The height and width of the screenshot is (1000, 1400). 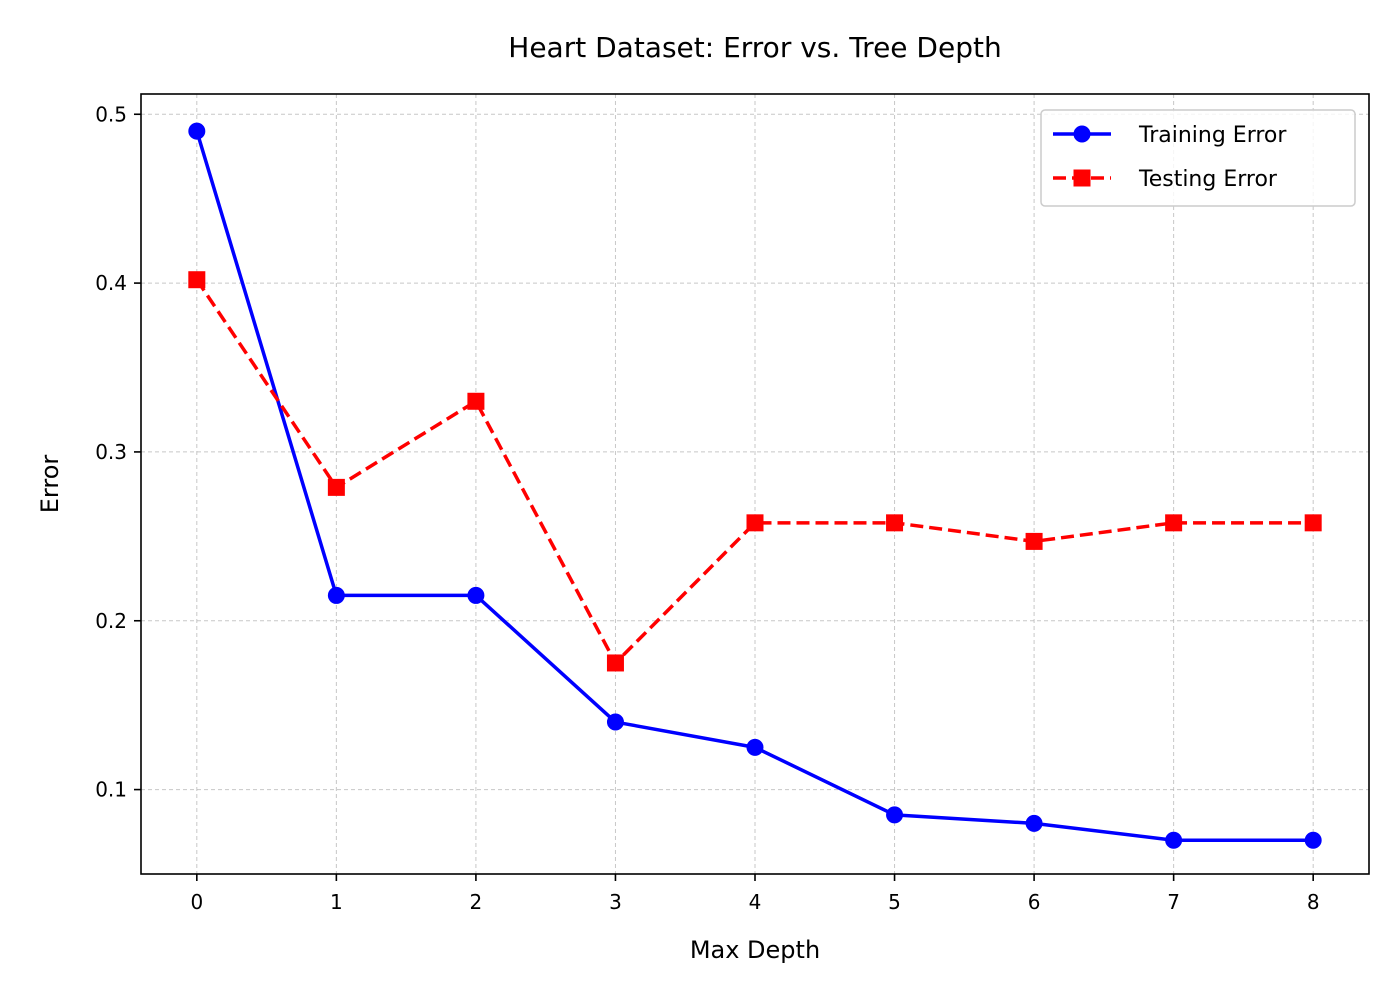 What do you see at coordinates (476, 902) in the screenshot?
I see `x-tick-label: 2` at bounding box center [476, 902].